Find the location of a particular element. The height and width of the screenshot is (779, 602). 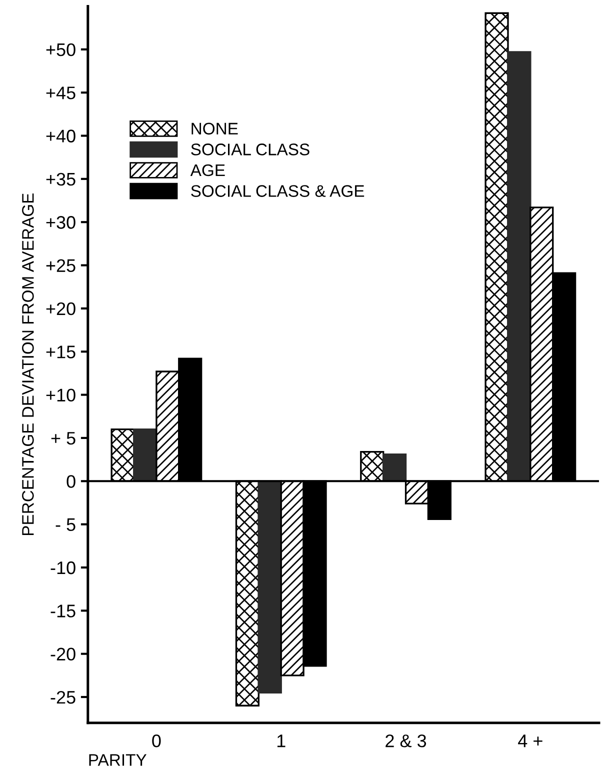

y-tick-label: +10 is located at coordinates (61, 395).